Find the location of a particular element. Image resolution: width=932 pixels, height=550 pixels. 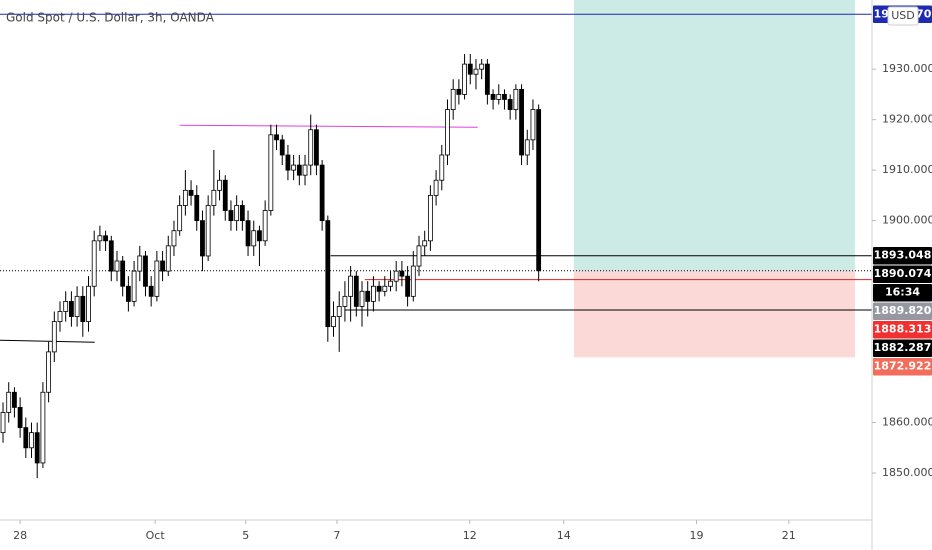

price-label: 1893.048 is located at coordinates (903, 255).